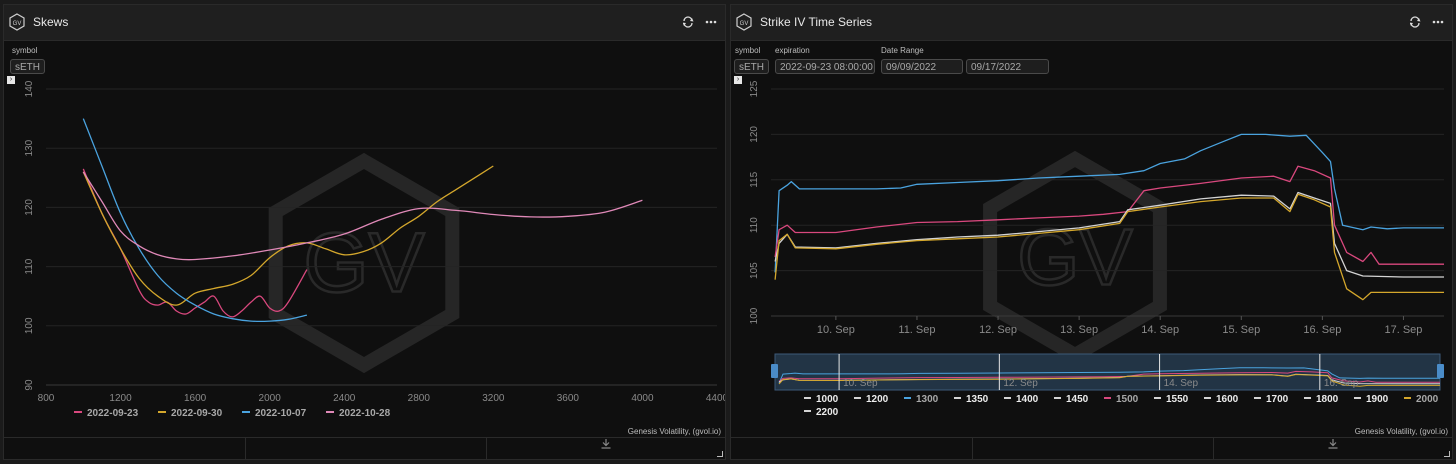 This screenshot has height=464, width=1456. Describe the element at coordinates (754, 88) in the screenshot. I see `y-tick-label: 125` at that location.